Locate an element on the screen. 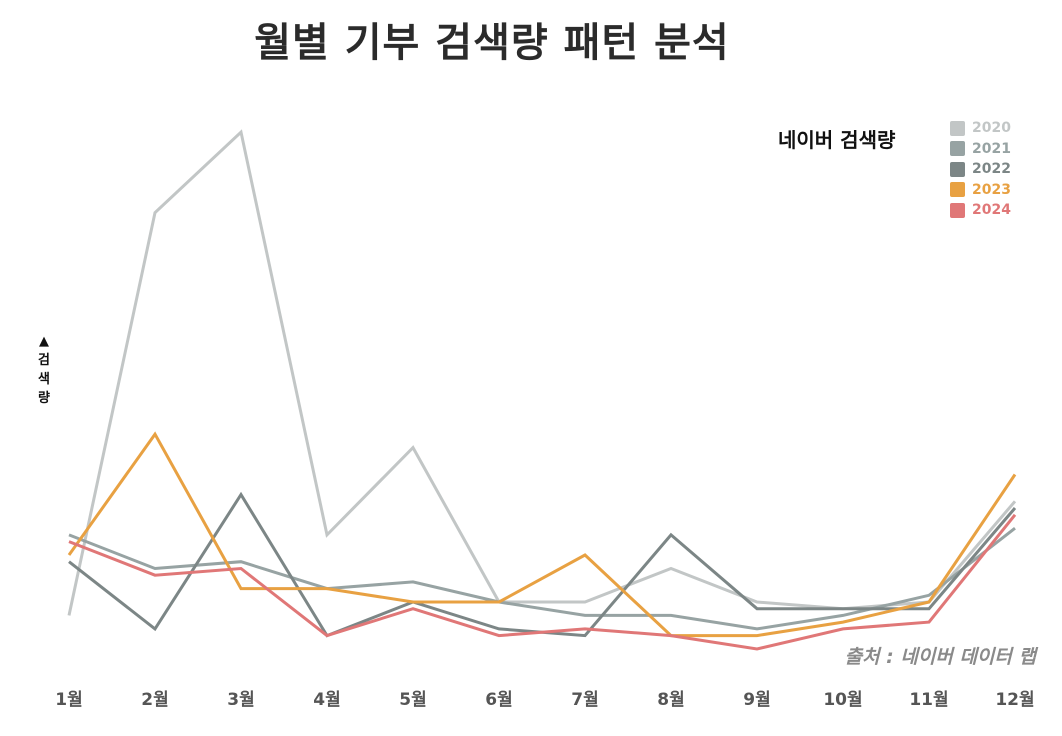 The width and height of the screenshot is (1062, 736). x-tick-label: 8월 is located at coordinates (670, 700).